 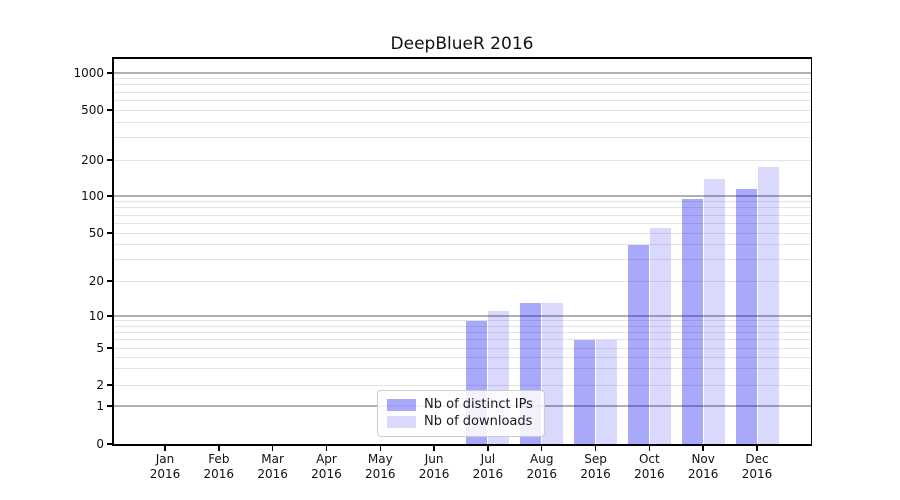 What do you see at coordinates (113, 251) in the screenshot?
I see `left-axis-line` at bounding box center [113, 251].